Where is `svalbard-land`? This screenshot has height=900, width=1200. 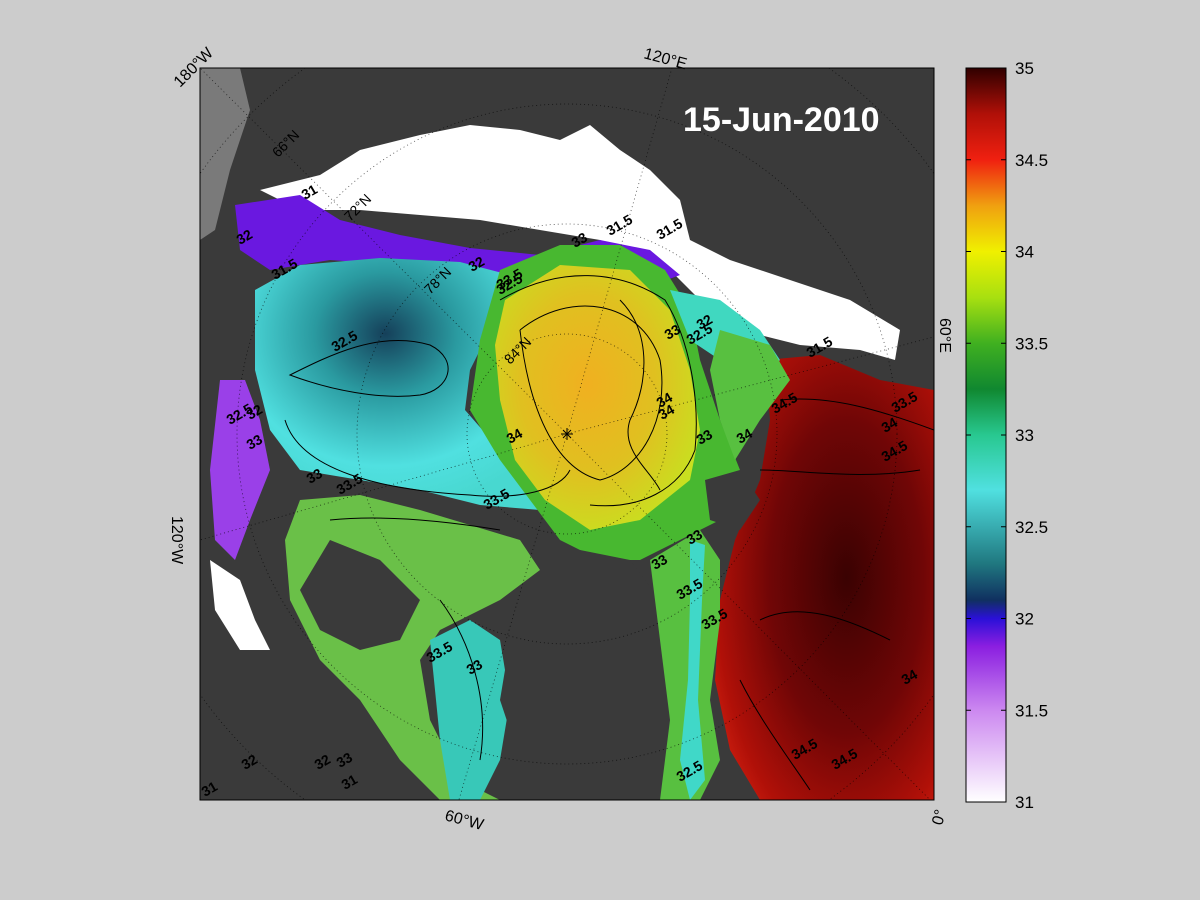
svalbard-land is located at coordinates (732, 500).